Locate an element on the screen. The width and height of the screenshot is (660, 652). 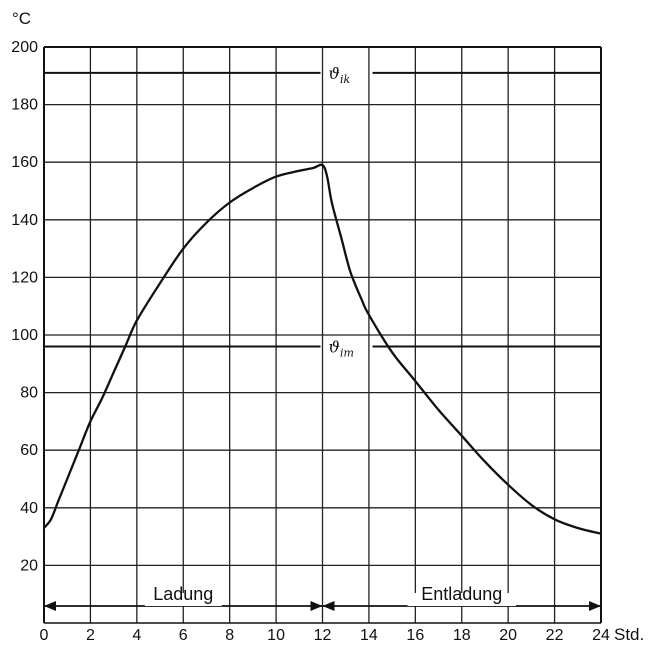
reference-label-ik: ϑik is located at coordinates (340, 75).